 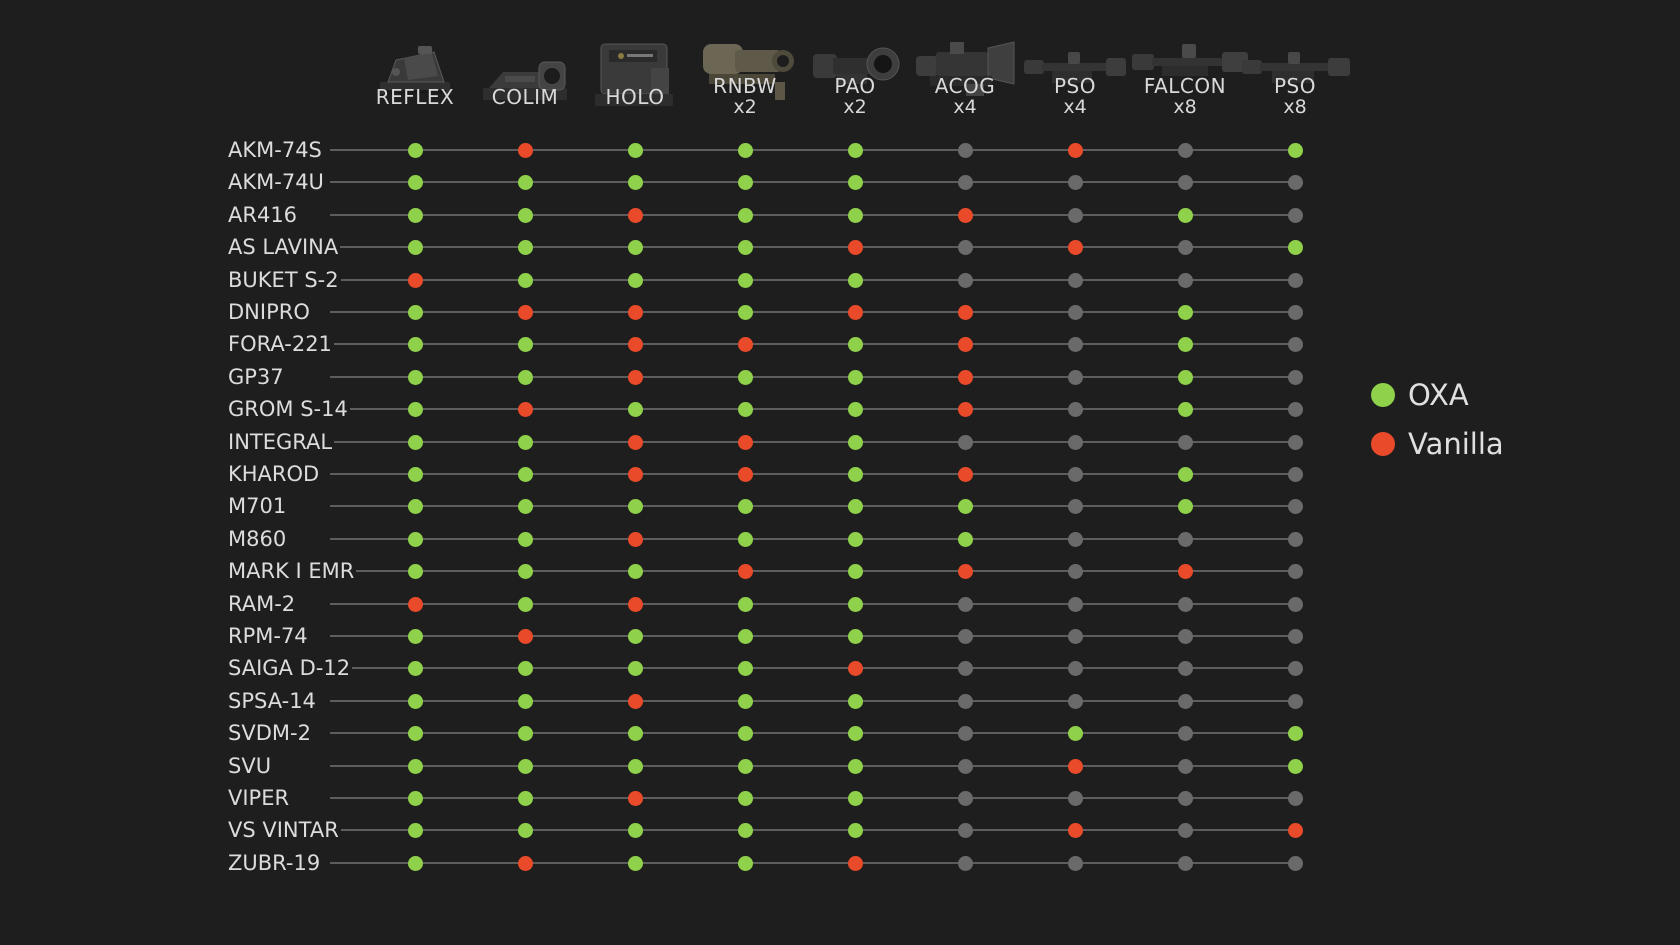 I want to click on pso-x4-scope-icon, so click(x=1075, y=74).